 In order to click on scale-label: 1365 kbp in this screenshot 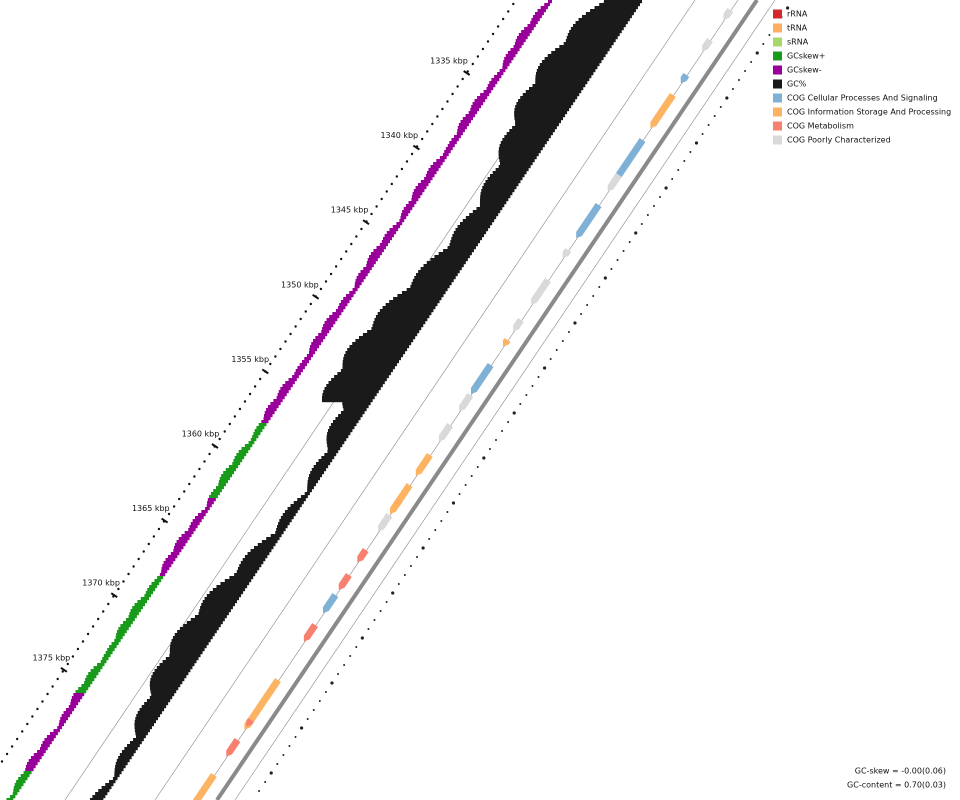, I will do `click(151, 508)`.